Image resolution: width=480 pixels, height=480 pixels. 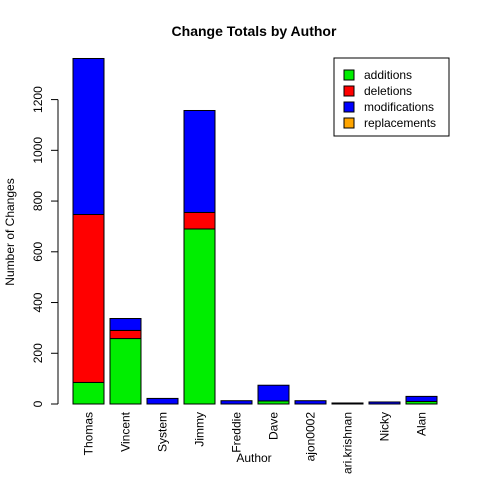 I want to click on legend-swatch-deletions, so click(x=349, y=91).